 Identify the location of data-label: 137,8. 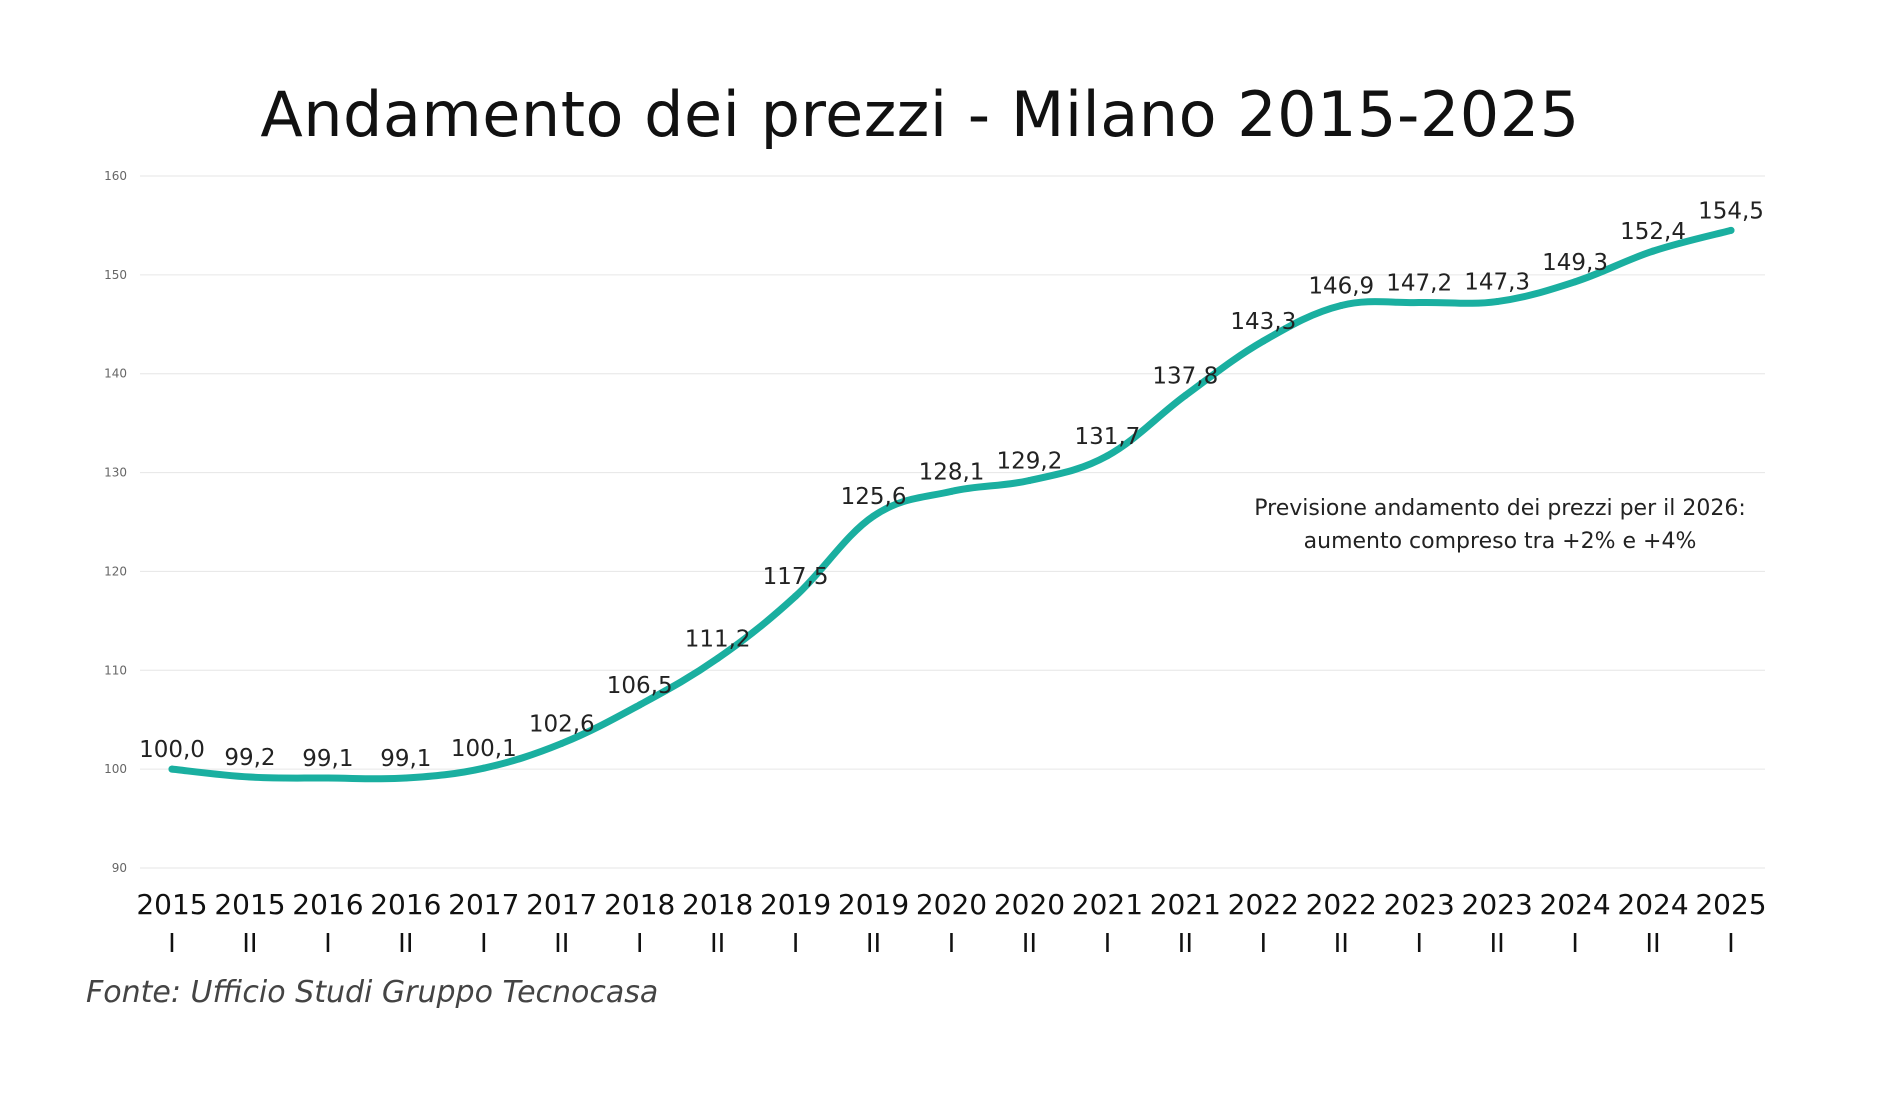
(1185, 376).